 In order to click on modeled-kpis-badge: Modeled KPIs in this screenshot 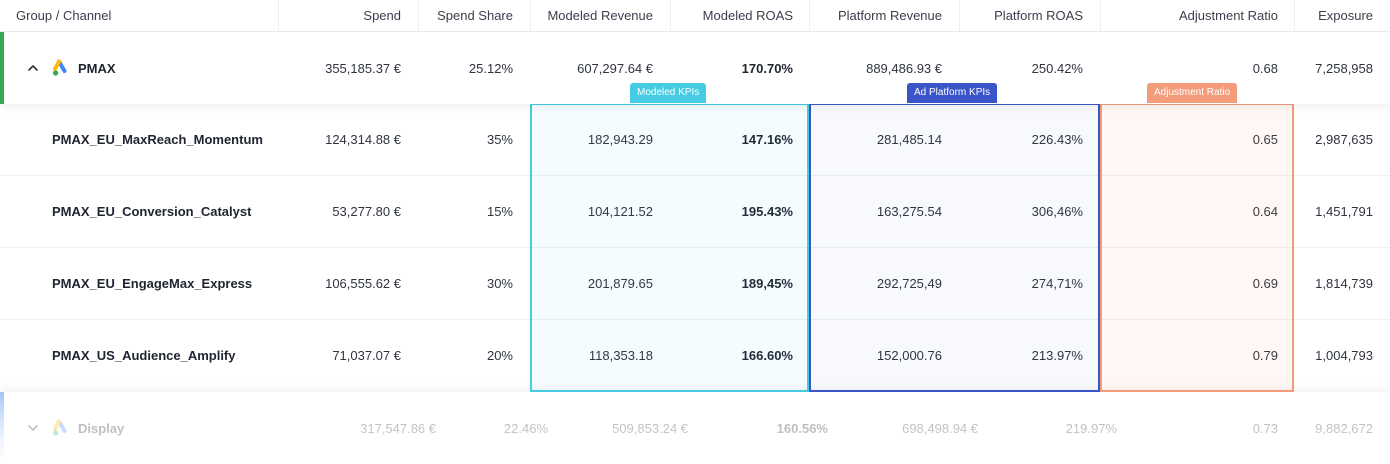, I will do `click(668, 93)`.